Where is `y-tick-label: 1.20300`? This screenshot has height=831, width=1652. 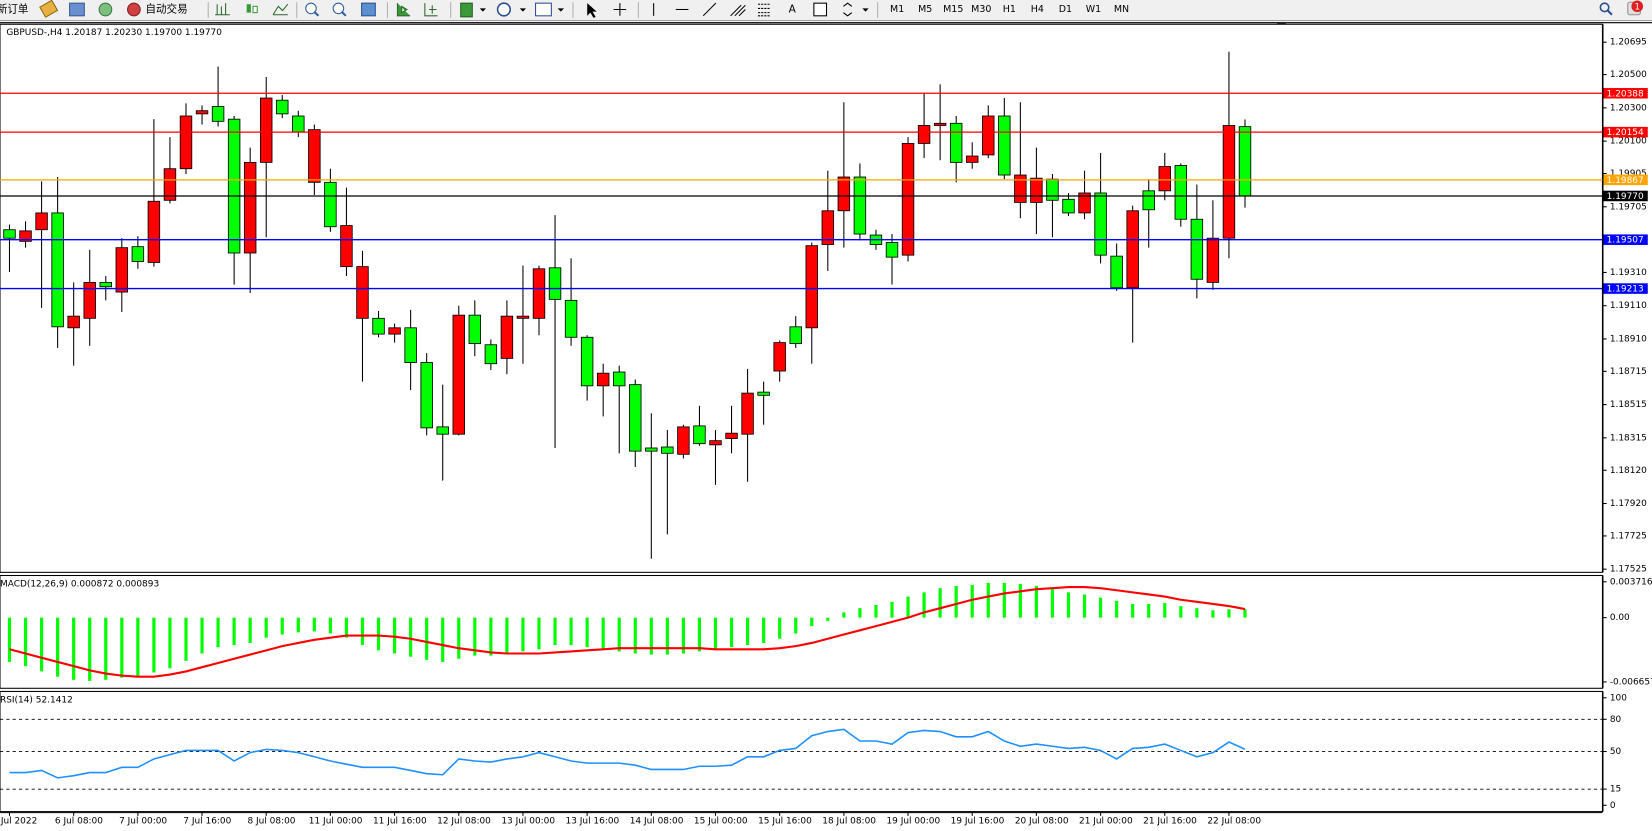 y-tick-label: 1.20300 is located at coordinates (1628, 108).